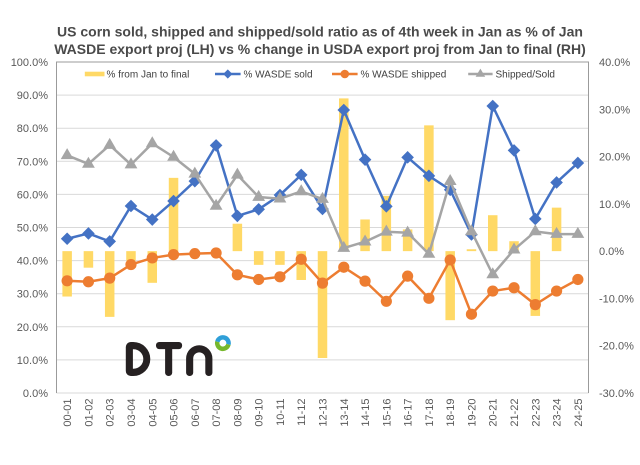  I want to click on svg-text: 100.0%, so click(30, 63).